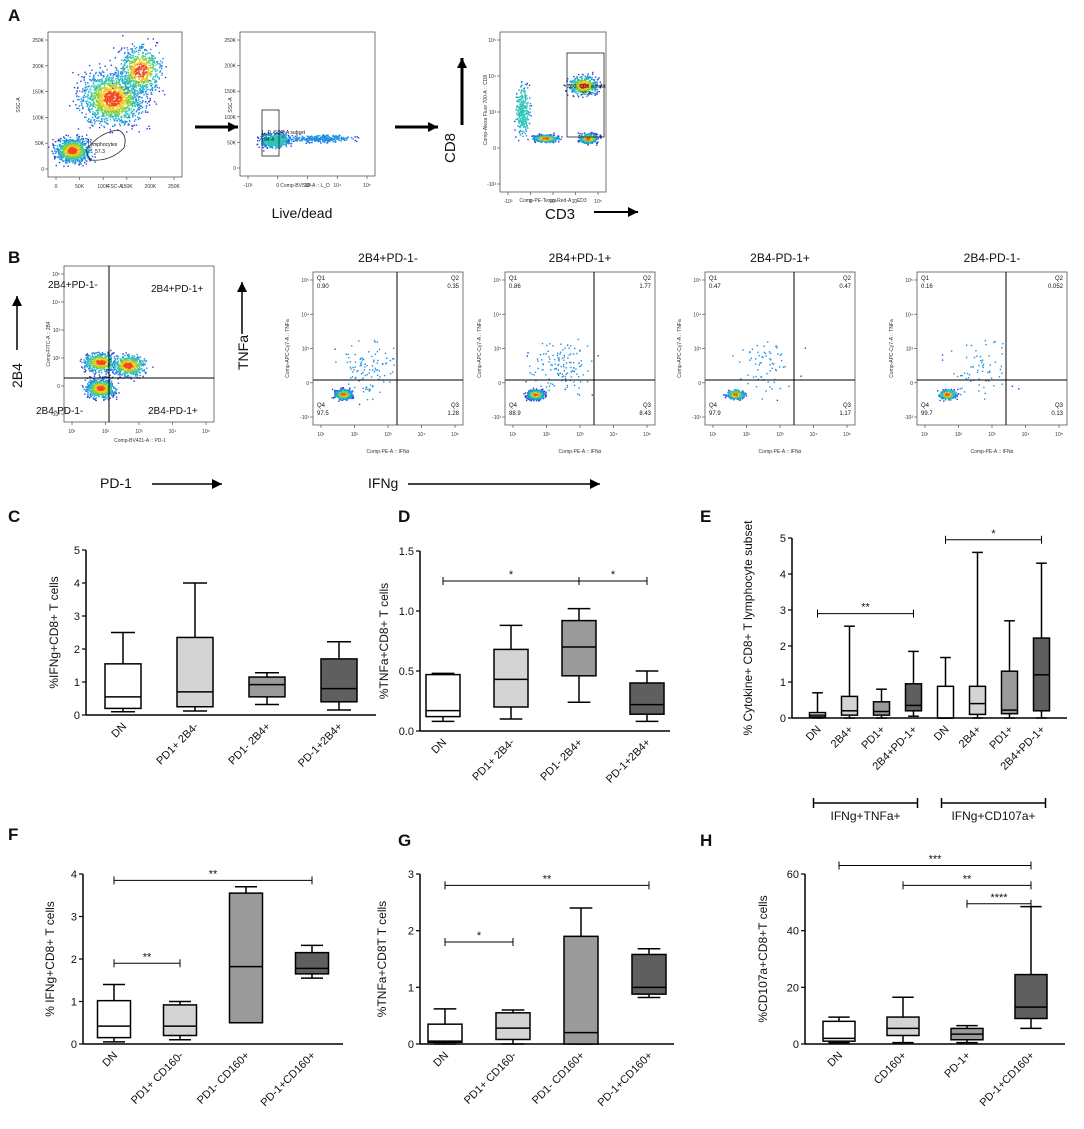 Image resolution: width=1084 pixels, height=1129 pixels. What do you see at coordinates (230, 67) in the screenshot?
I see `a2-ytick-label-4: 200K` at bounding box center [230, 67].